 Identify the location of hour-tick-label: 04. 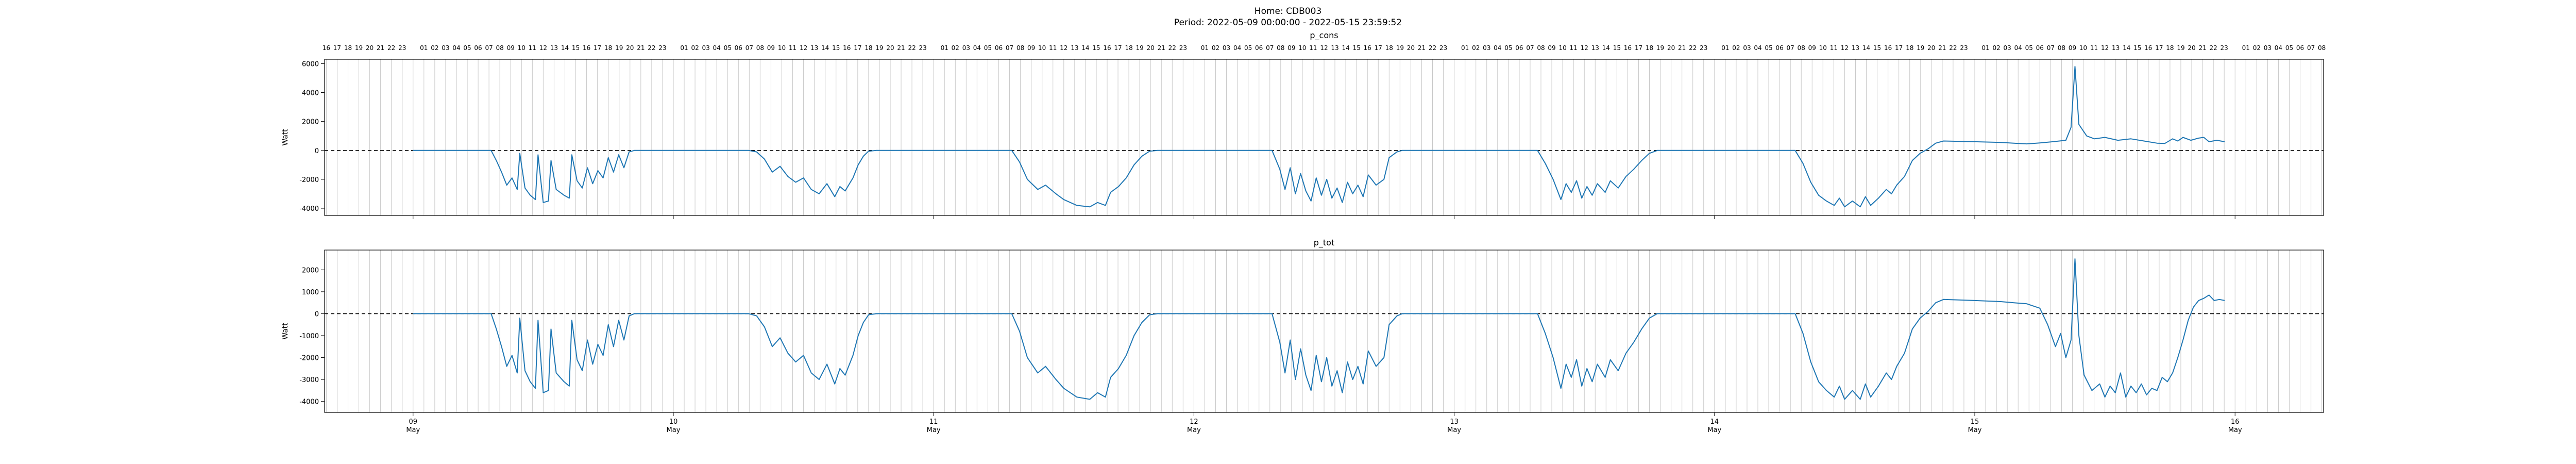
(2278, 48).